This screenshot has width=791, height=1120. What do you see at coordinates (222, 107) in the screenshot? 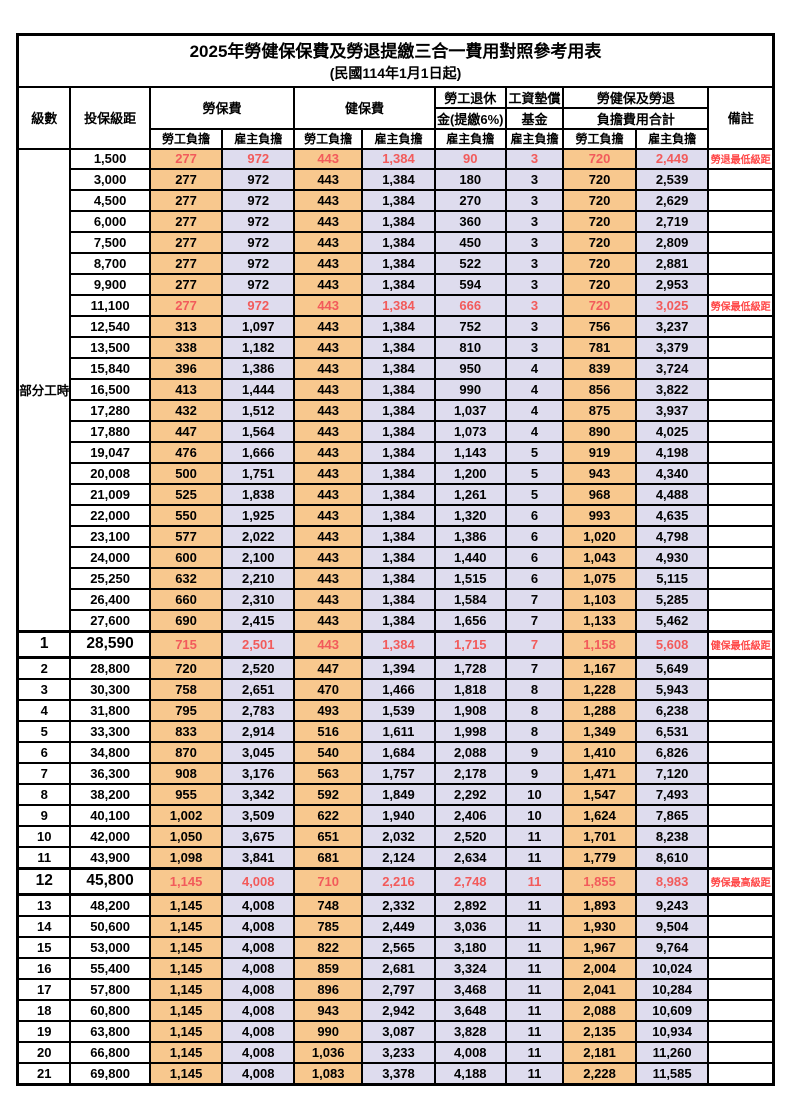
I see `col-header-labor-insurance: 勞保費` at bounding box center [222, 107].